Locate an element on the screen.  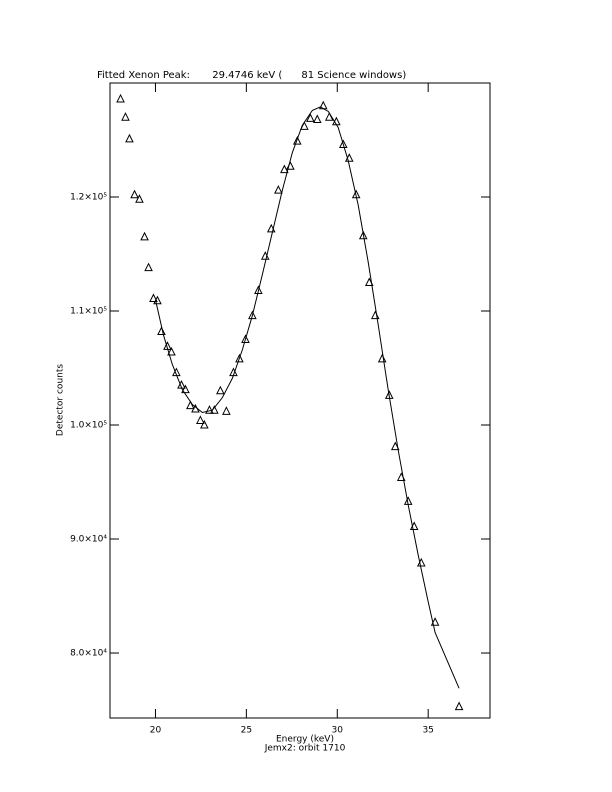
subtitle: Jemx2: orbit 1710 is located at coordinates (305, 749).